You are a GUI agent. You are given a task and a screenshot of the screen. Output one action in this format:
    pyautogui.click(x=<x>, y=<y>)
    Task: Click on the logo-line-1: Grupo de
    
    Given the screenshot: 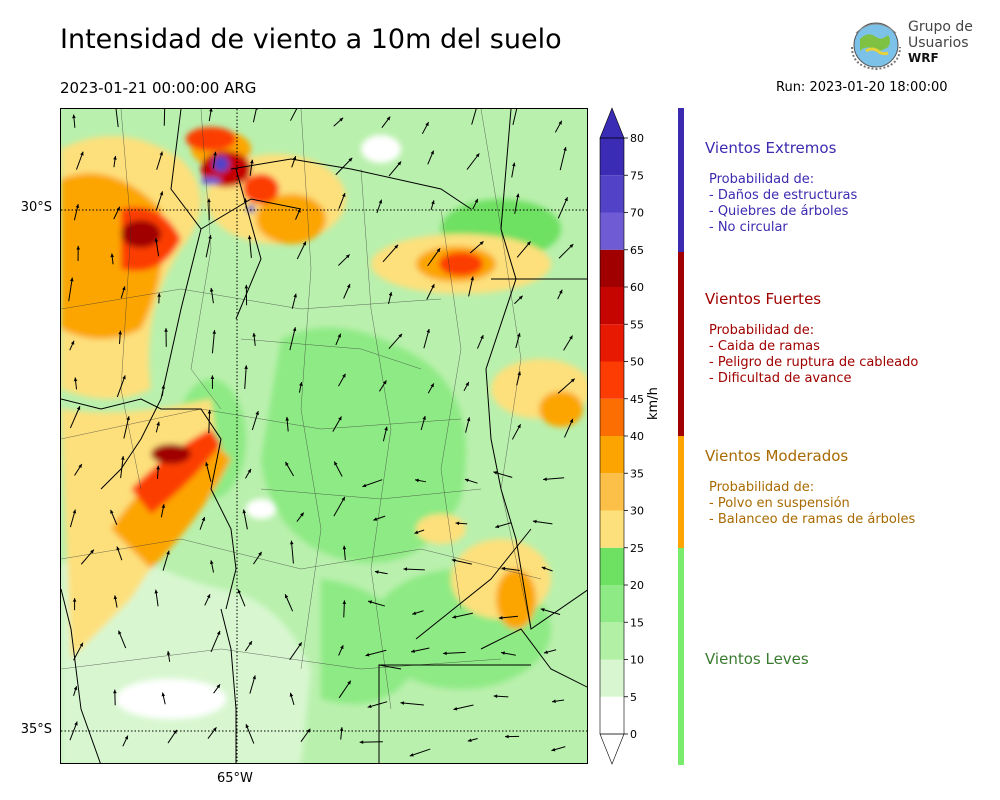 What is the action you would take?
    pyautogui.click(x=940, y=27)
    